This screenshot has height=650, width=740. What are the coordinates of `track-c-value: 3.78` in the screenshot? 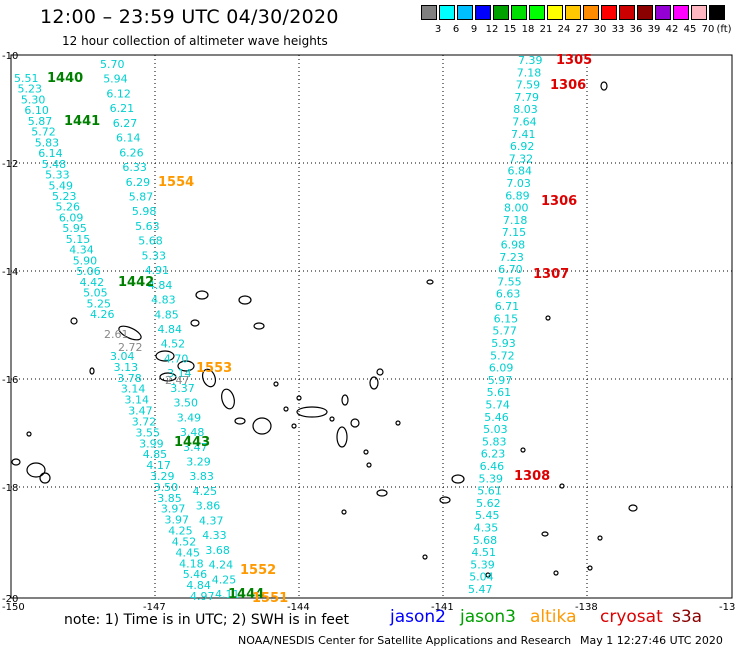 It's located at (129, 378).